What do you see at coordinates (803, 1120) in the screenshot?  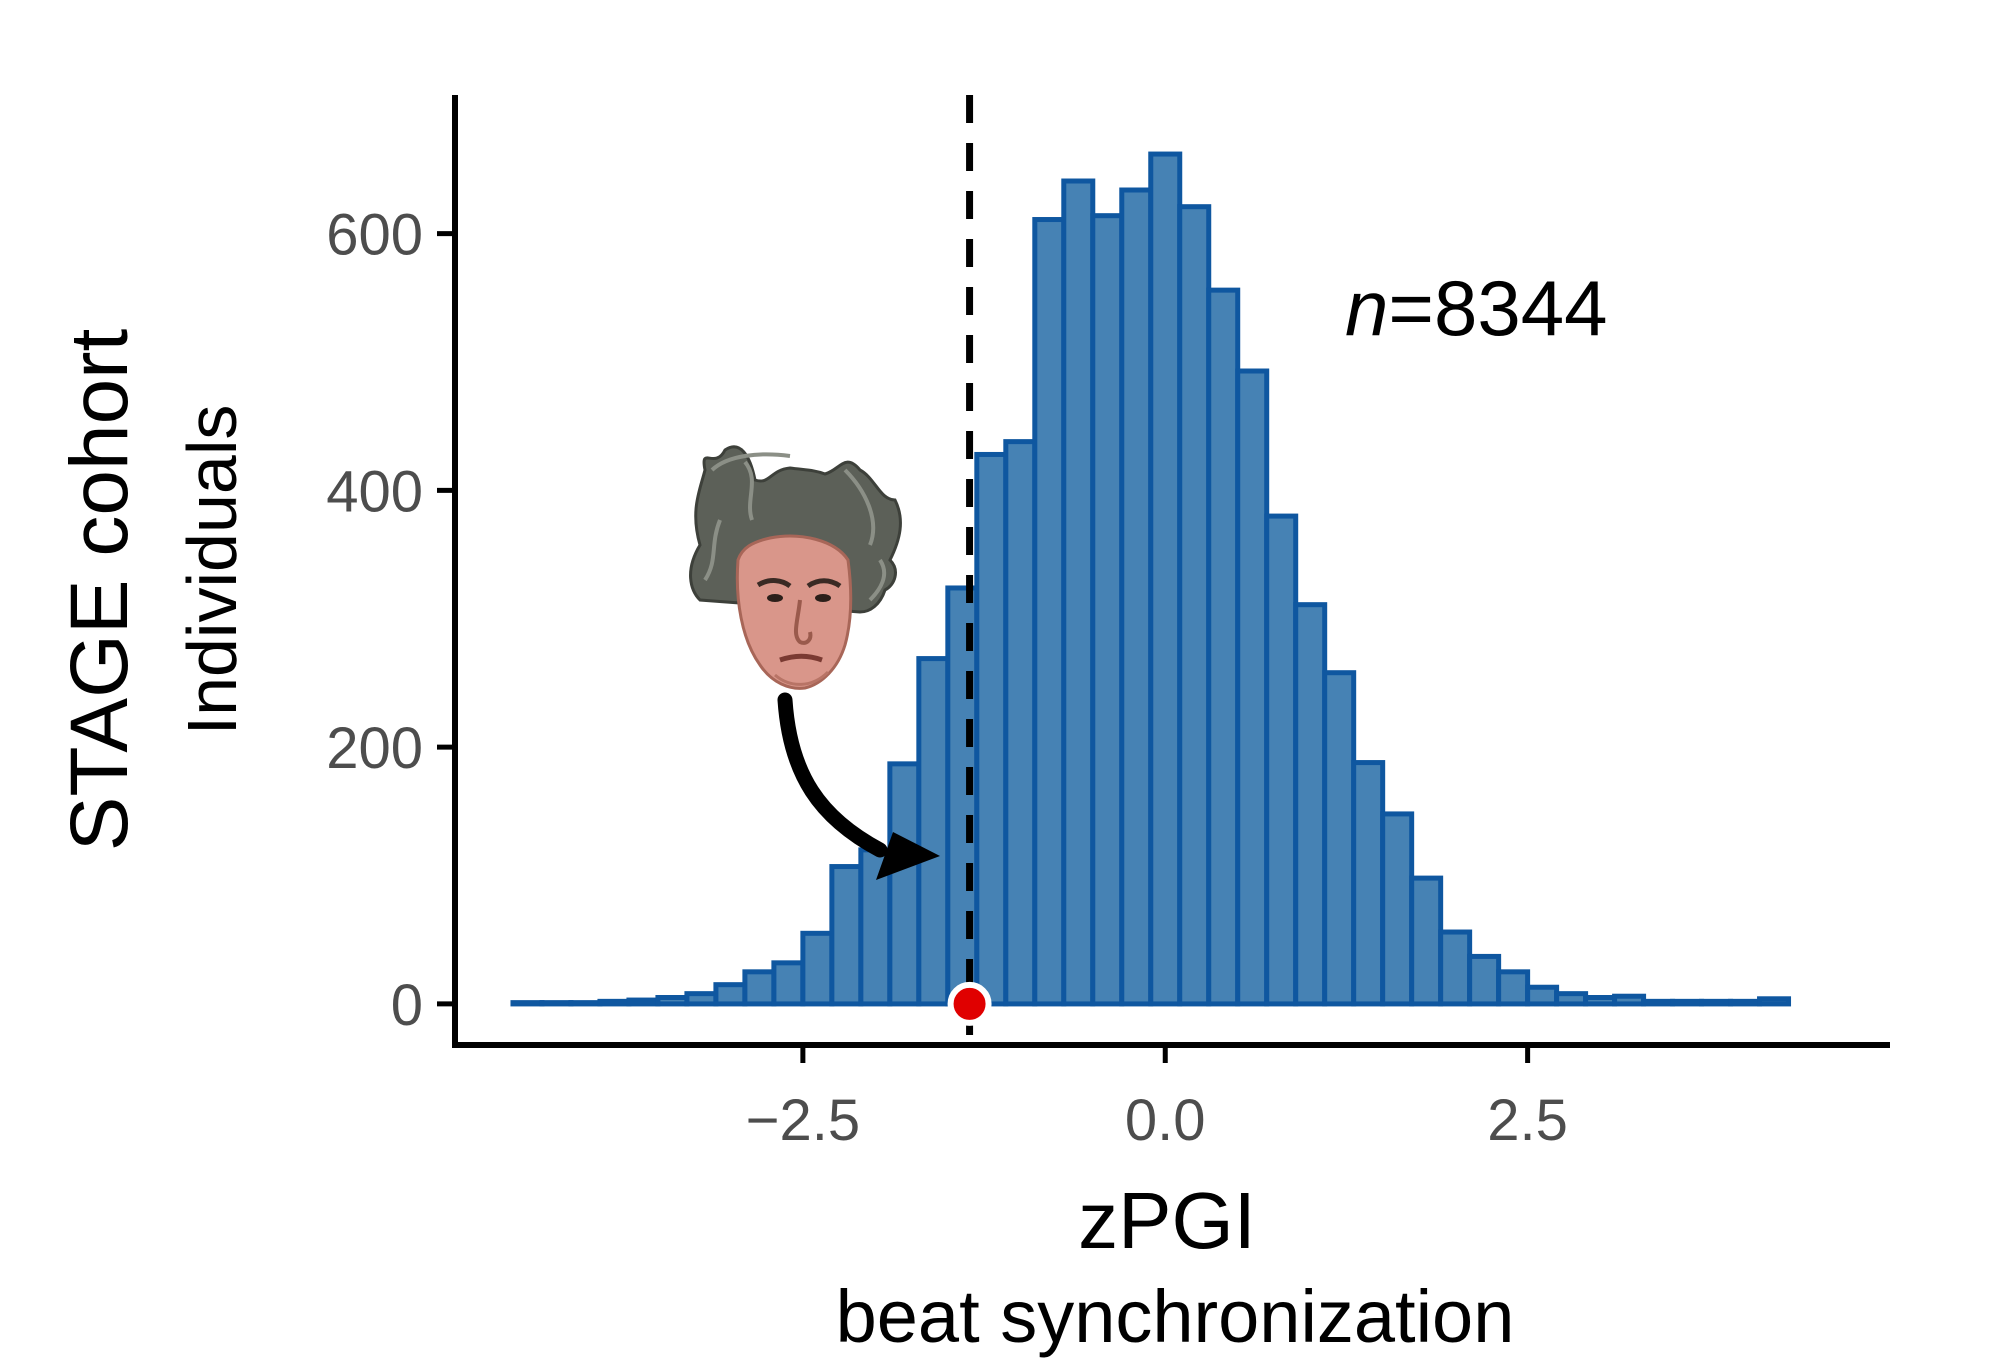 I see `x-tick-label: −2.5` at bounding box center [803, 1120].